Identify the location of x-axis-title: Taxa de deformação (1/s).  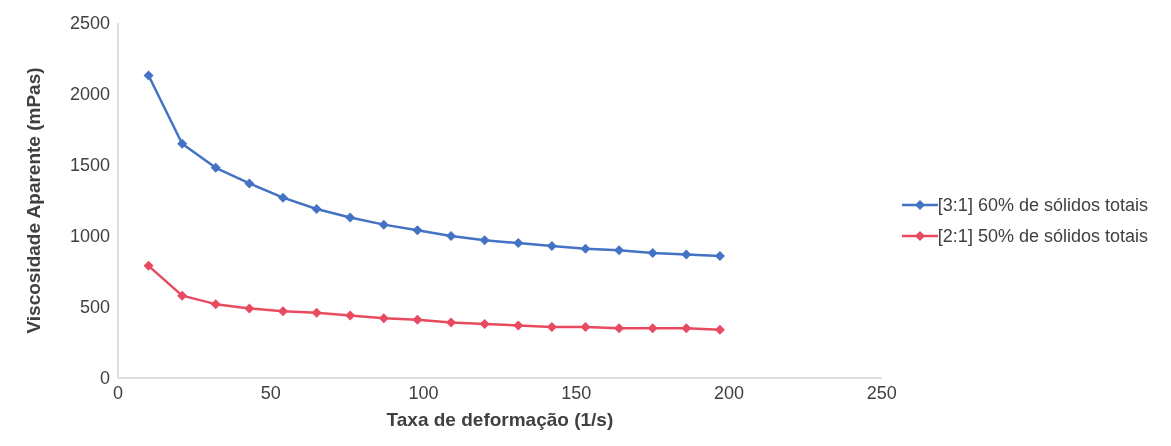
(500, 420).